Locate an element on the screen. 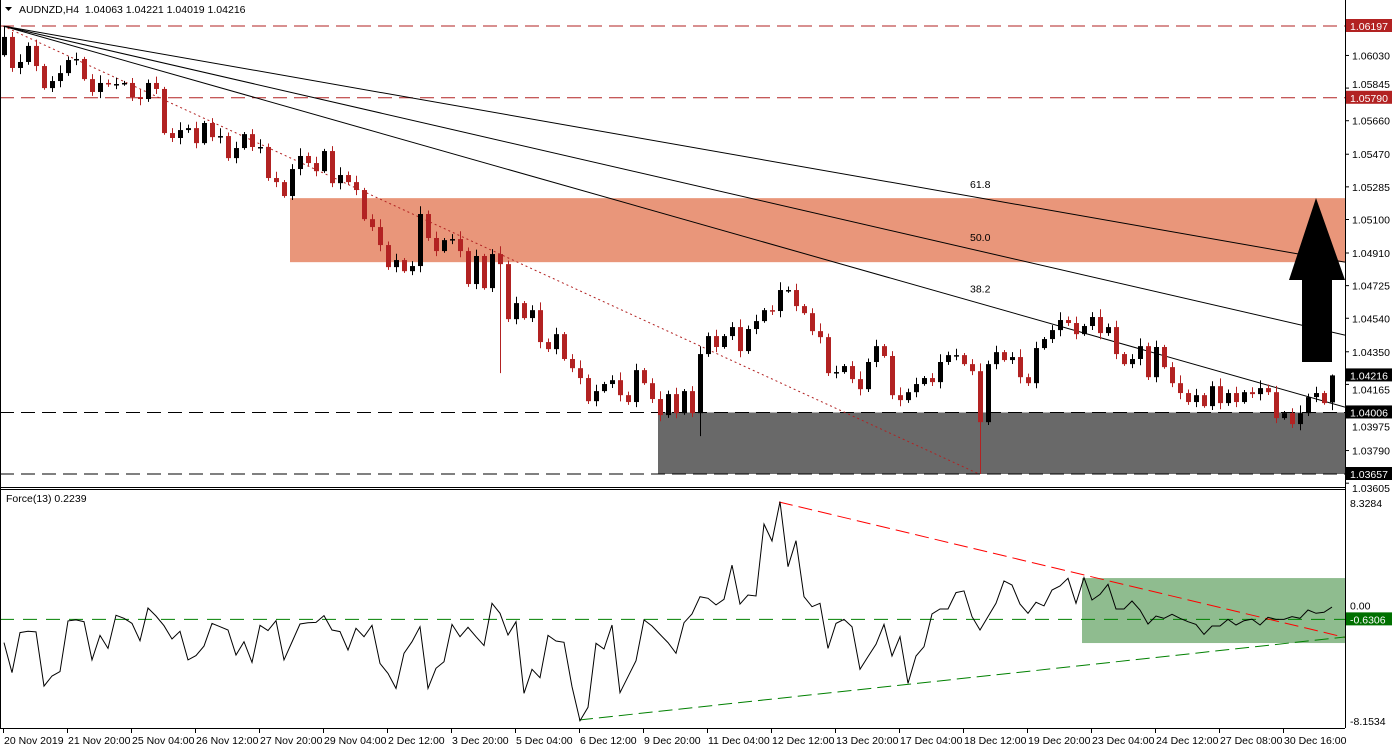  force-support-trendline is located at coordinates (961, 678).